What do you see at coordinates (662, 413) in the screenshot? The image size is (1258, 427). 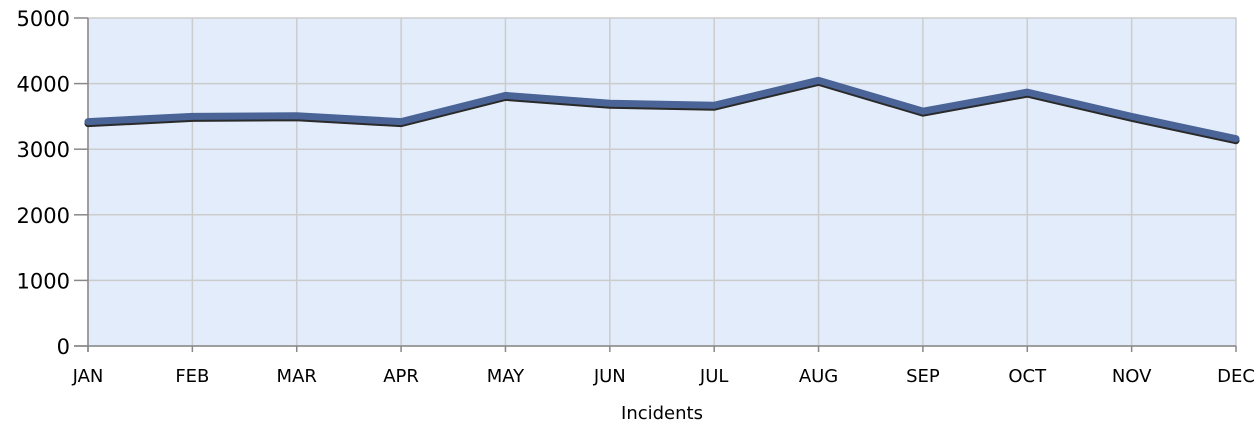 I see `x-axis-title: Incidents` at bounding box center [662, 413].